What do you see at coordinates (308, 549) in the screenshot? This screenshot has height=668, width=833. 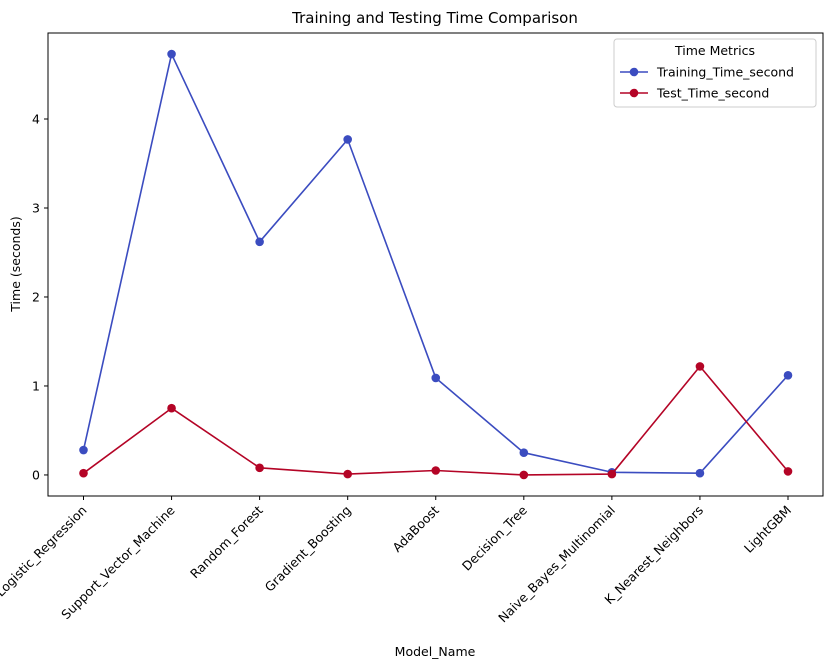 I see `x-tick-label: Gradient_Boosting` at bounding box center [308, 549].